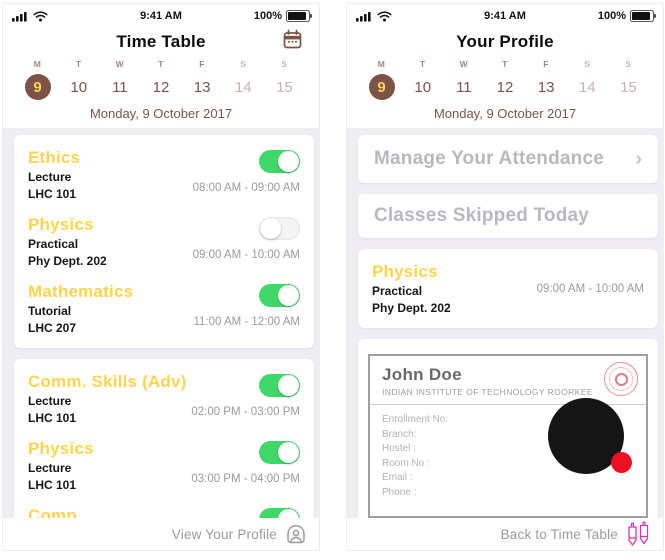  What do you see at coordinates (489, 158) in the screenshot?
I see `manage-attendance-label: Manage Your Attendance` at bounding box center [489, 158].